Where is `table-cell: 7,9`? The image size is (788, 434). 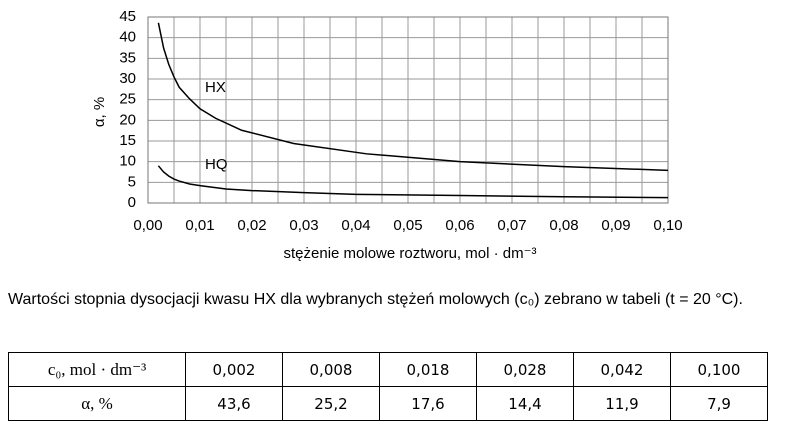
table-cell: 7,9 is located at coordinates (719, 403).